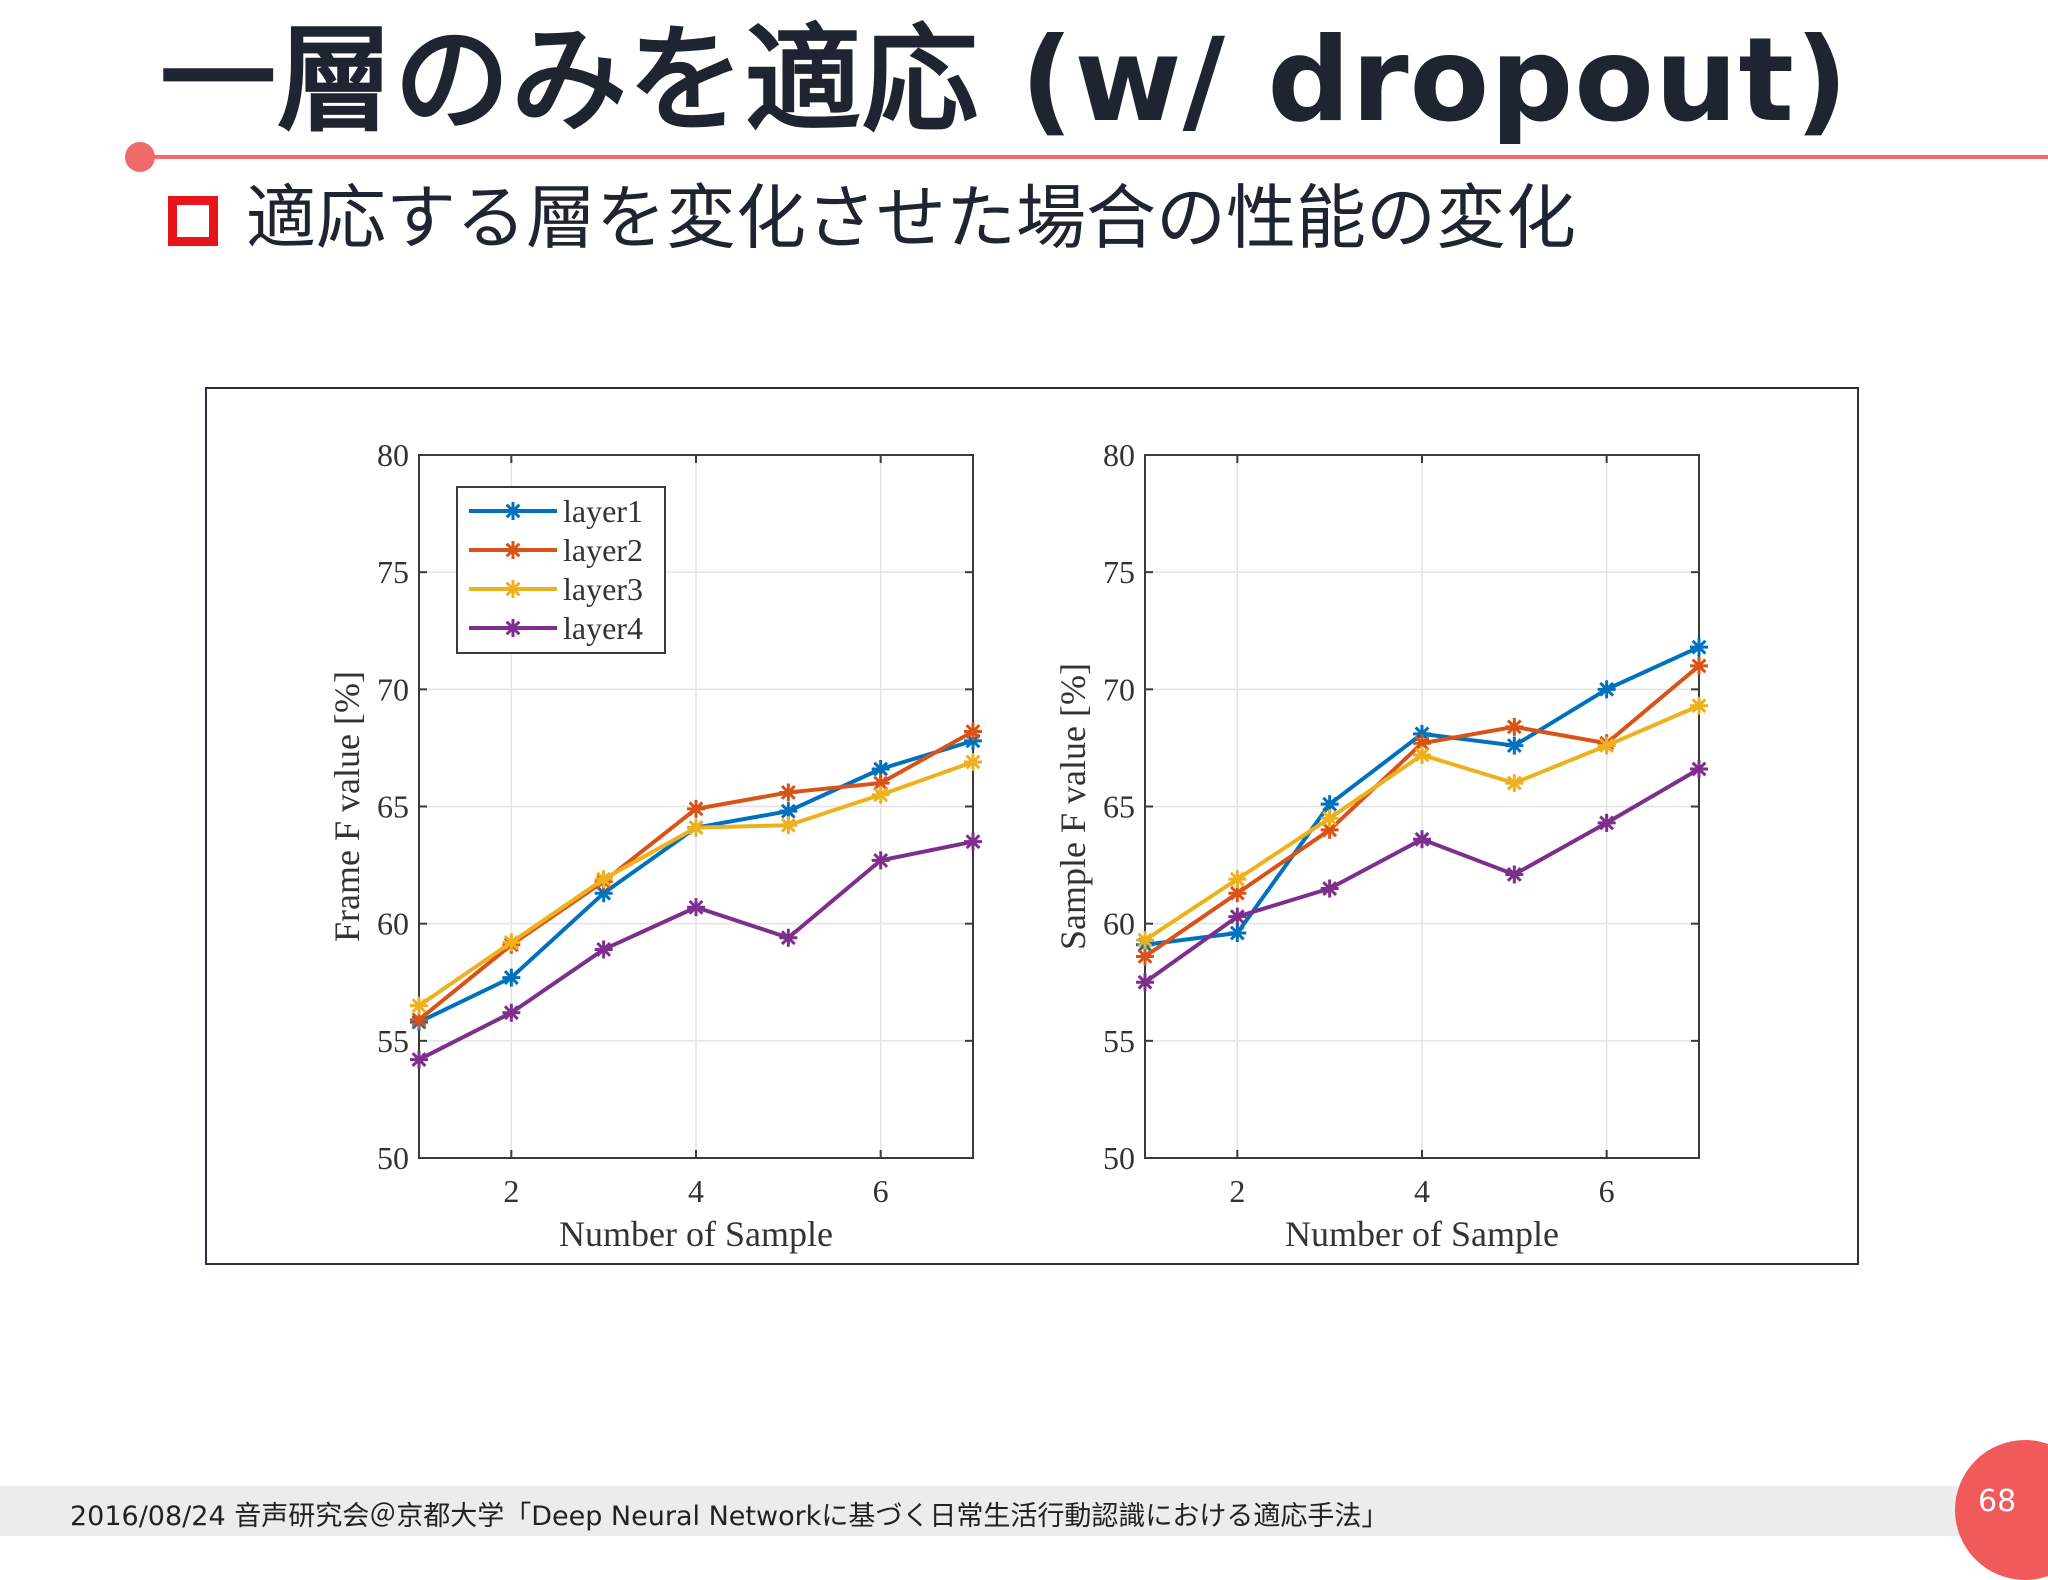 This screenshot has width=2048, height=1580. What do you see at coordinates (347, 806) in the screenshot?
I see `y-axis-label: Frame F value [%]` at bounding box center [347, 806].